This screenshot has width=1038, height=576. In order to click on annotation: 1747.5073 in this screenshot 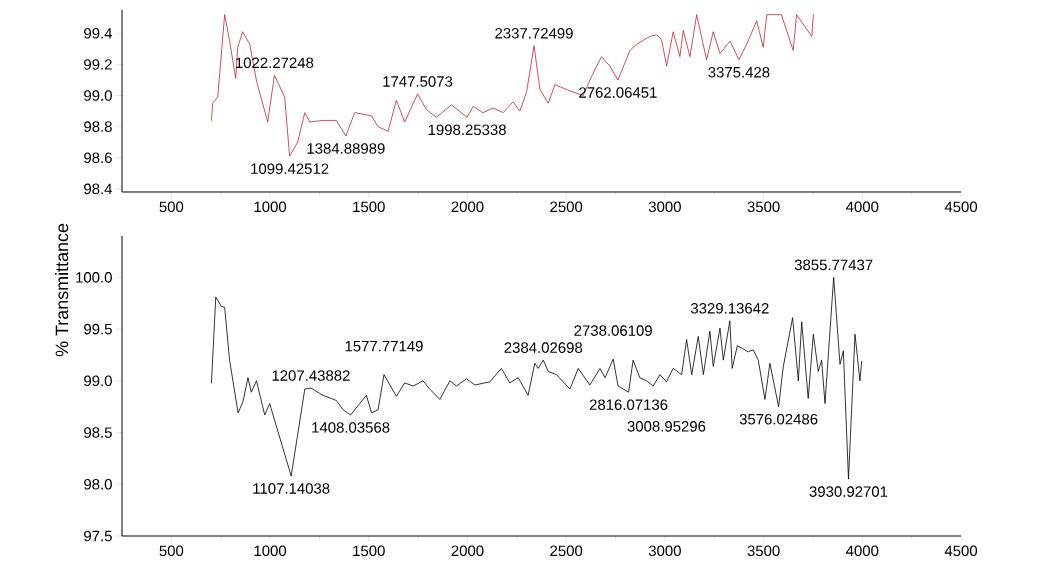, I will do `click(418, 81)`.